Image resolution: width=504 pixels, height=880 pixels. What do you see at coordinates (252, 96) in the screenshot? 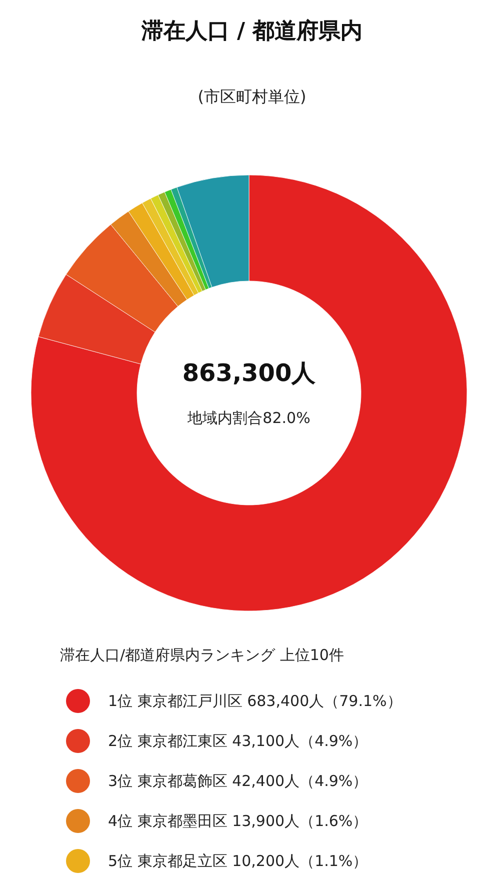
I see `chart-subtitle: (市区町村単位)` at bounding box center [252, 96].